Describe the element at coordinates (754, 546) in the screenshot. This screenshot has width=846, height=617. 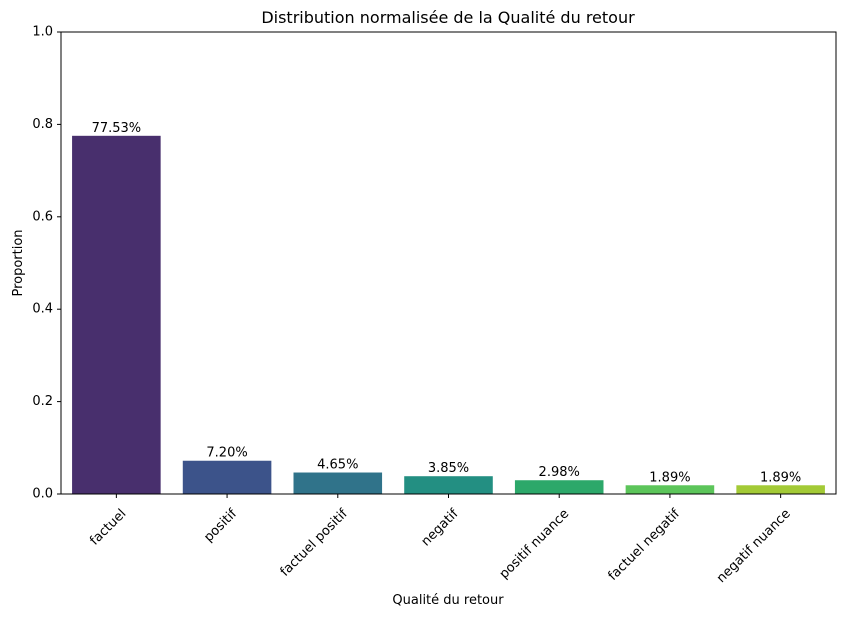
I see `x-tick-label: negatif nuance` at that location.